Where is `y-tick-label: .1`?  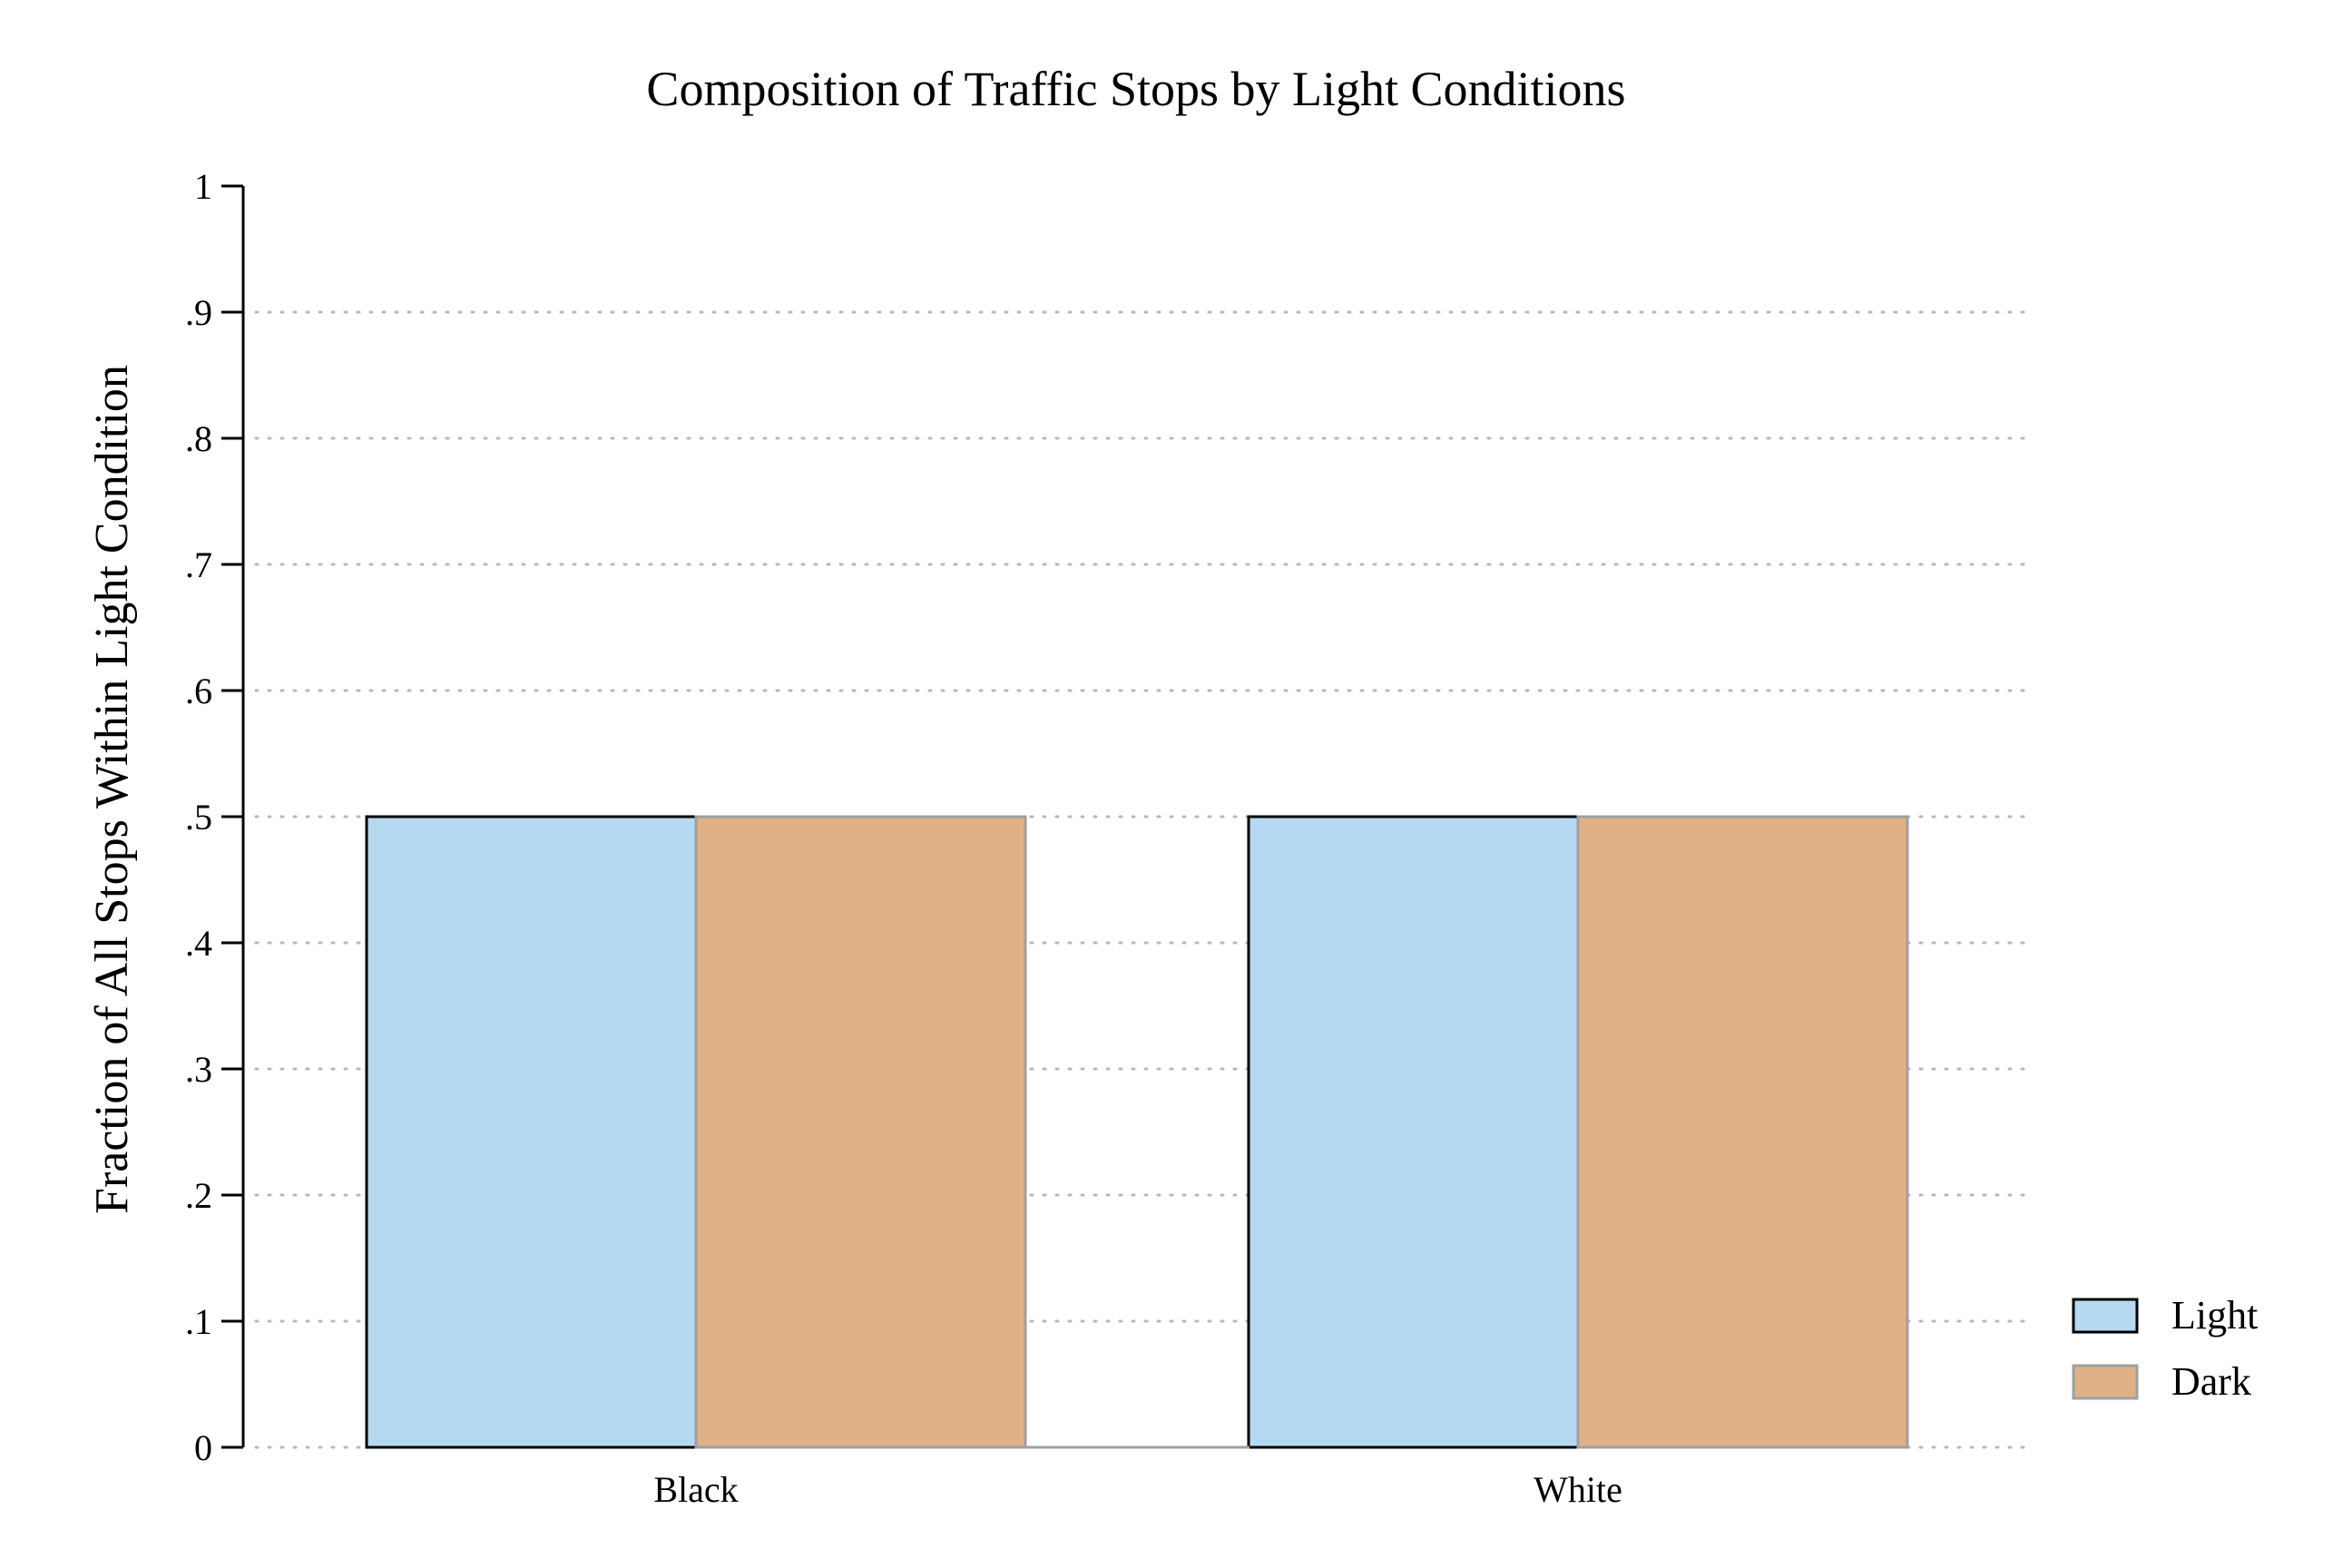 y-tick-label: .1 is located at coordinates (198, 1321).